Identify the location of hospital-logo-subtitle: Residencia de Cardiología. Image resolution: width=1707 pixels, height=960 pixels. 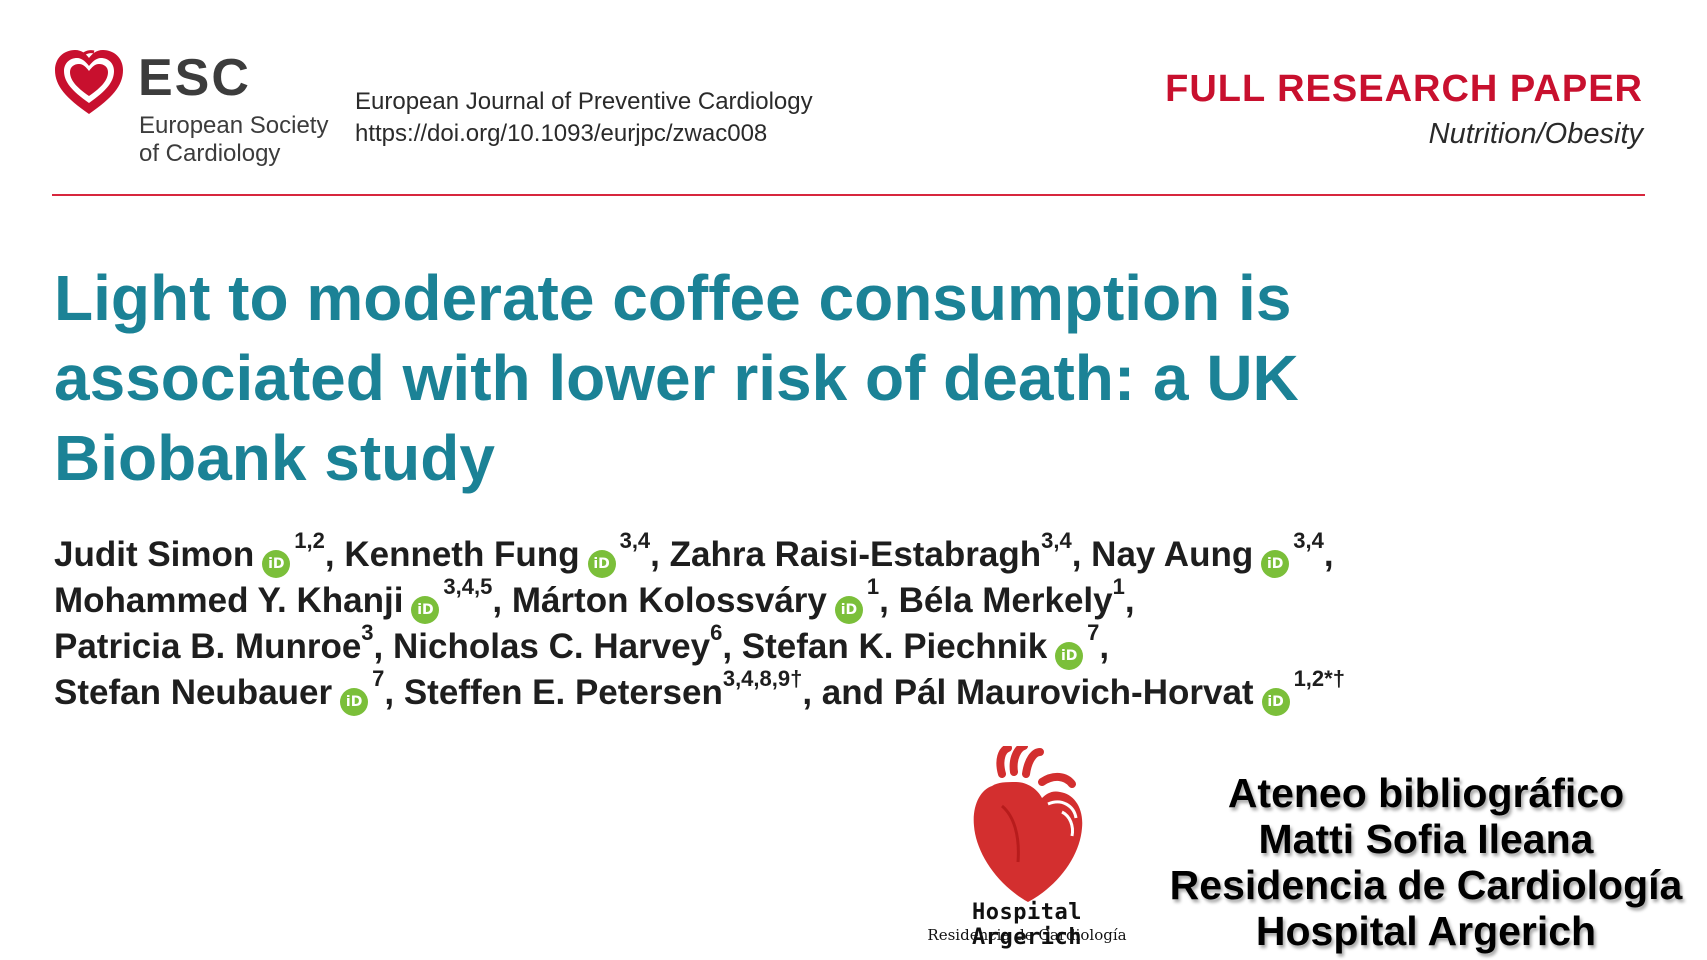
(1027, 935).